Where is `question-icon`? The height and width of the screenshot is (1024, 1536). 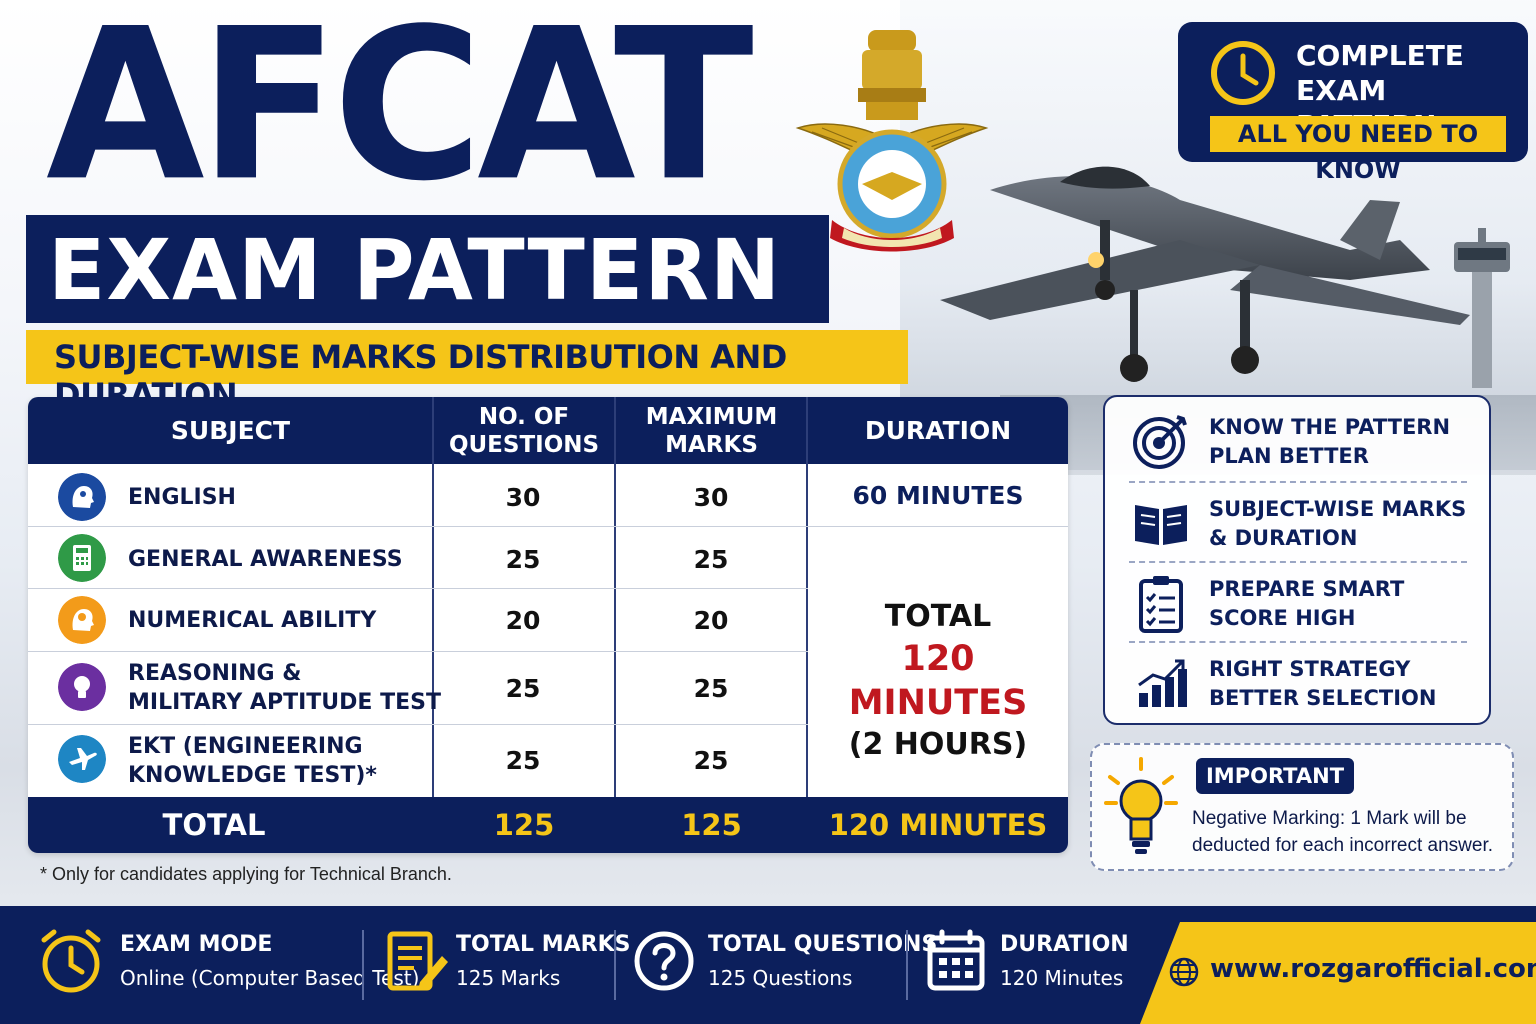
question-icon is located at coordinates (664, 961).